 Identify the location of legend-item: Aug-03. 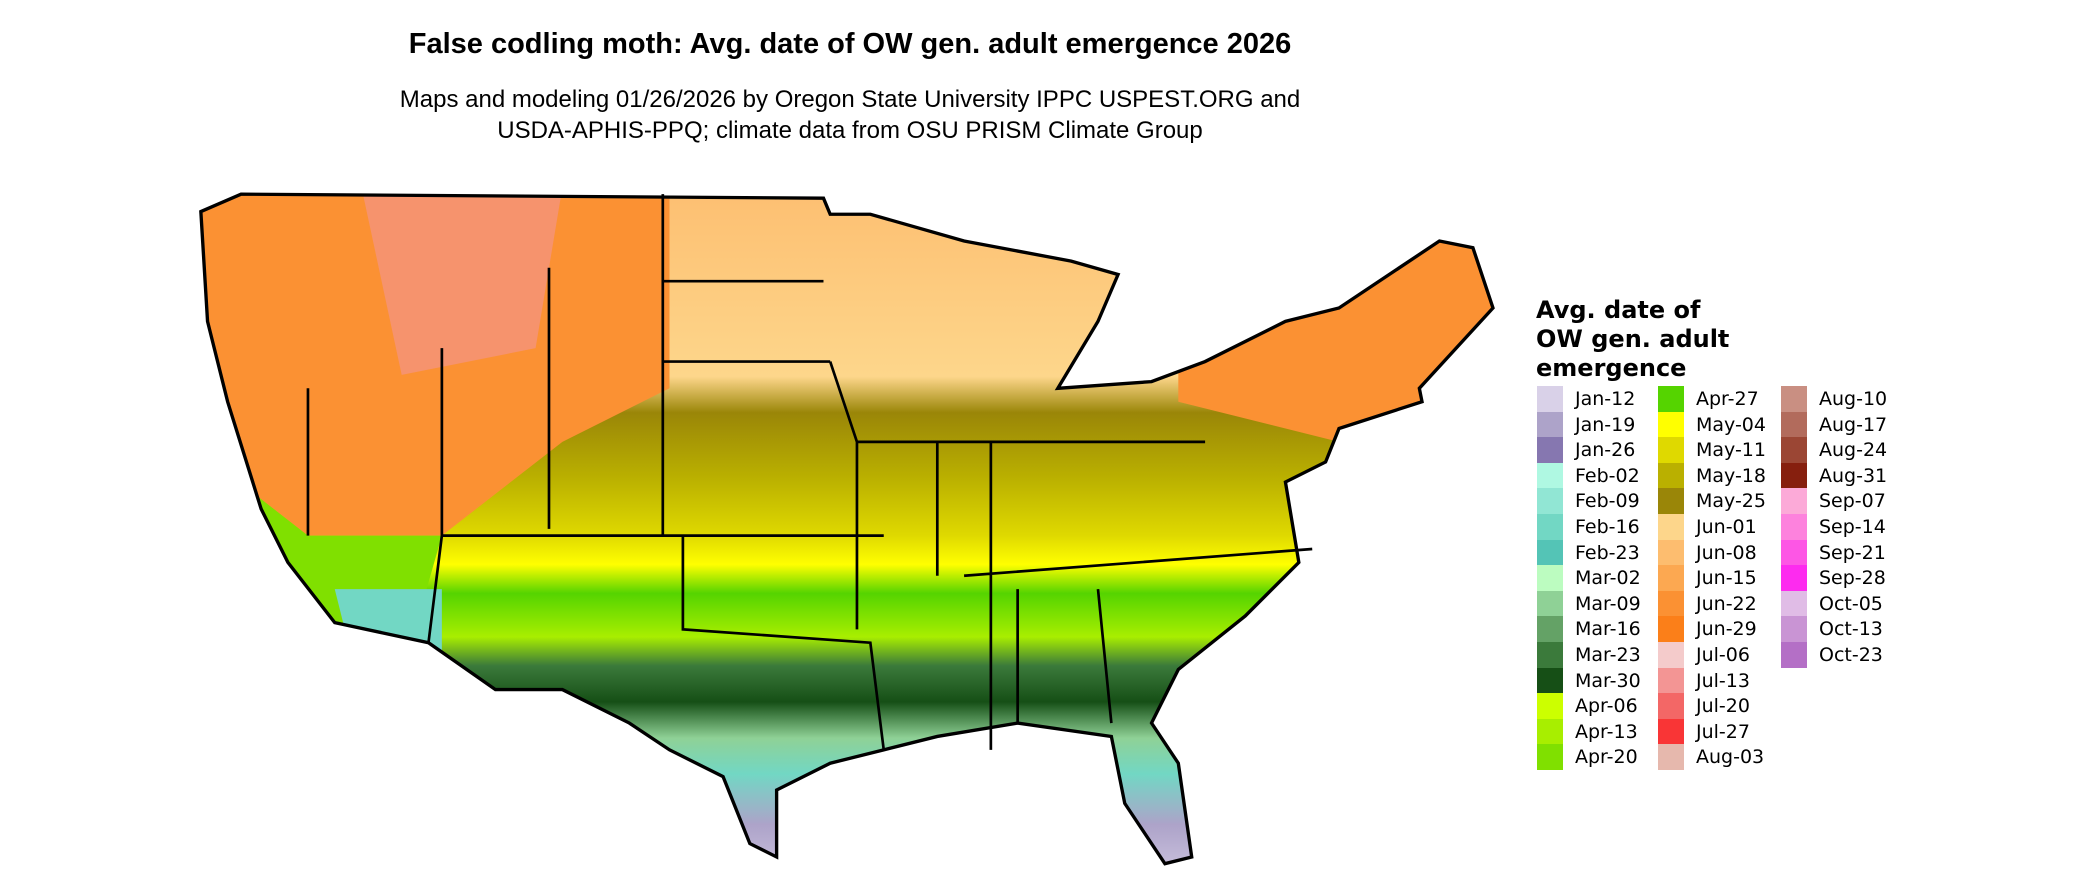
(1711, 757).